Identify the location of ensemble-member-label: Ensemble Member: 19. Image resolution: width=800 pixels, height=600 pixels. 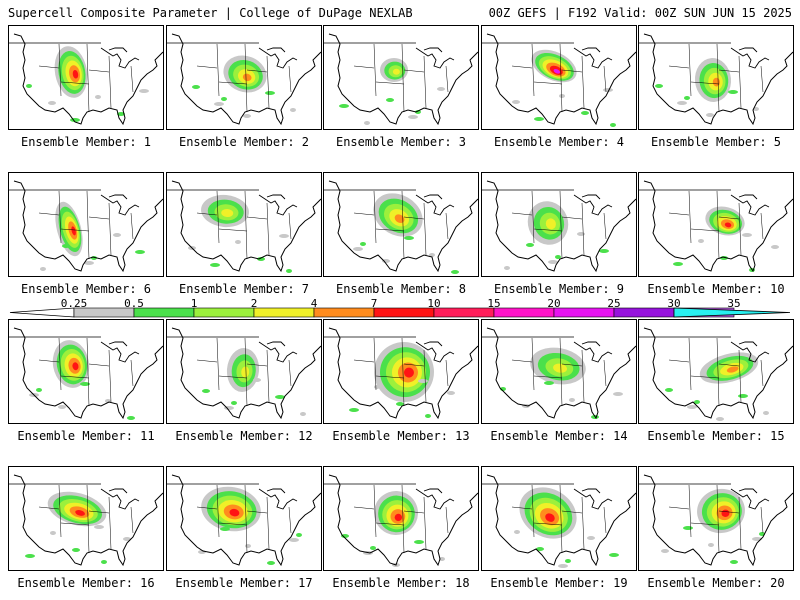
(559, 583).